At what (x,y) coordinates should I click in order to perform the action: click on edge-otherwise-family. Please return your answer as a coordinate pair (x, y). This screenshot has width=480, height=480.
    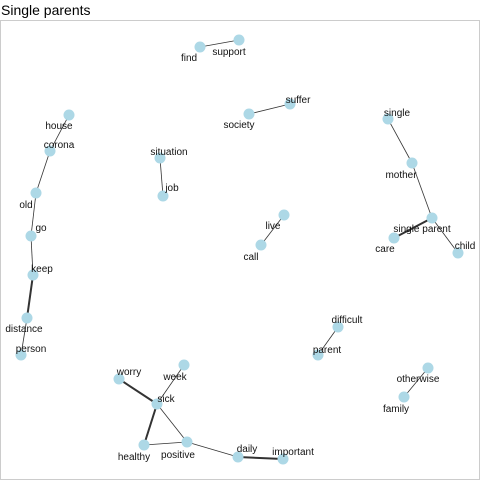
    Looking at the image, I should click on (416, 382).